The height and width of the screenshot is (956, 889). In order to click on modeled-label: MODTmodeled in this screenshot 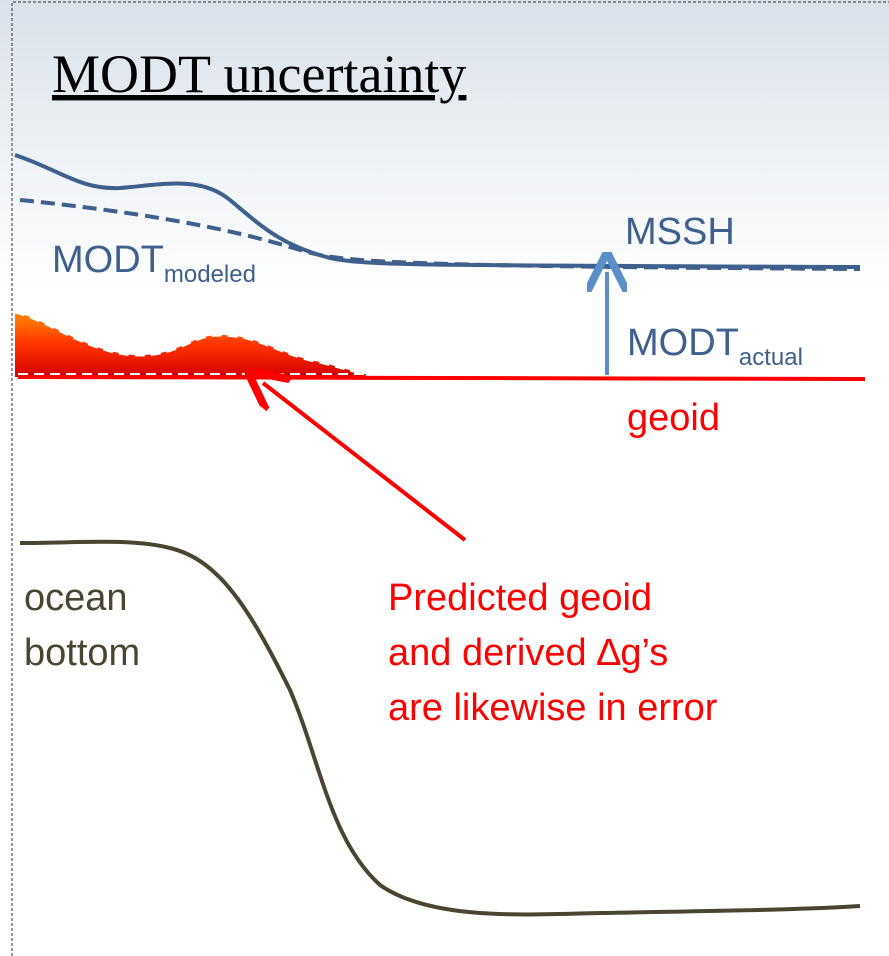, I will do `click(154, 263)`.